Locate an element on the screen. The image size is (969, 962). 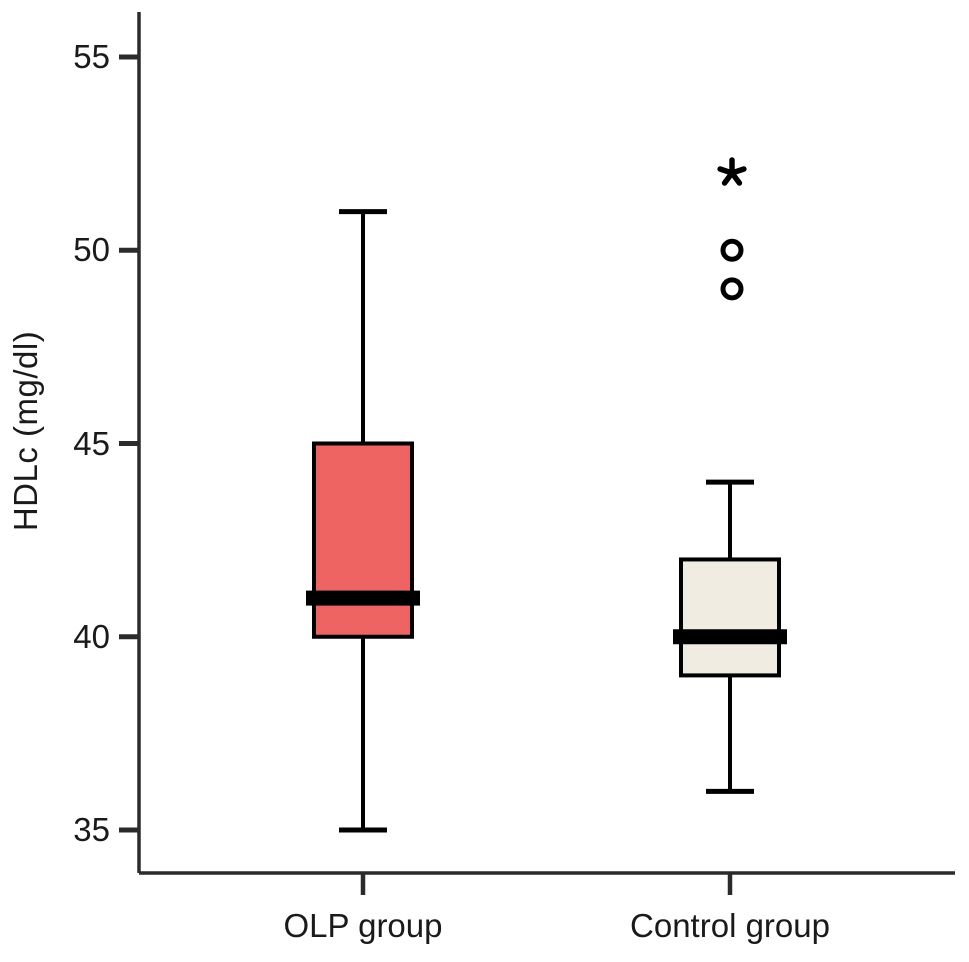
y-tick-label-50: 50 is located at coordinates (91, 249).